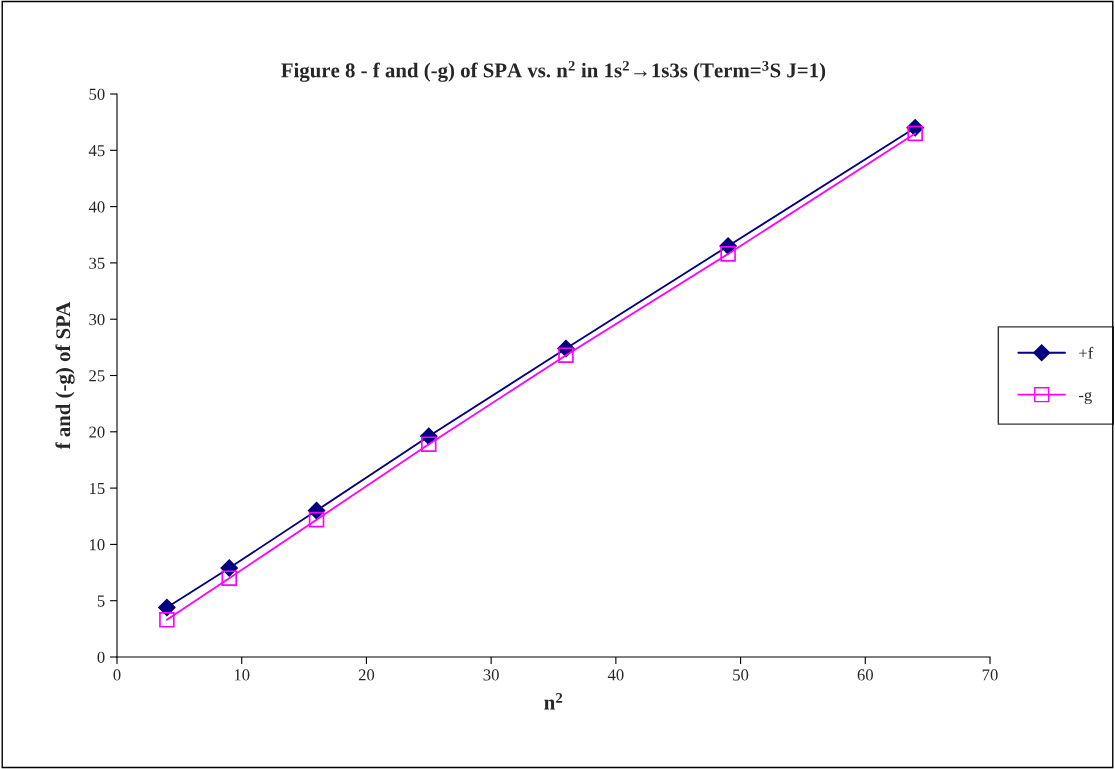 The width and height of the screenshot is (1115, 769). What do you see at coordinates (97, 432) in the screenshot?
I see `y-tick-label: 20` at bounding box center [97, 432].